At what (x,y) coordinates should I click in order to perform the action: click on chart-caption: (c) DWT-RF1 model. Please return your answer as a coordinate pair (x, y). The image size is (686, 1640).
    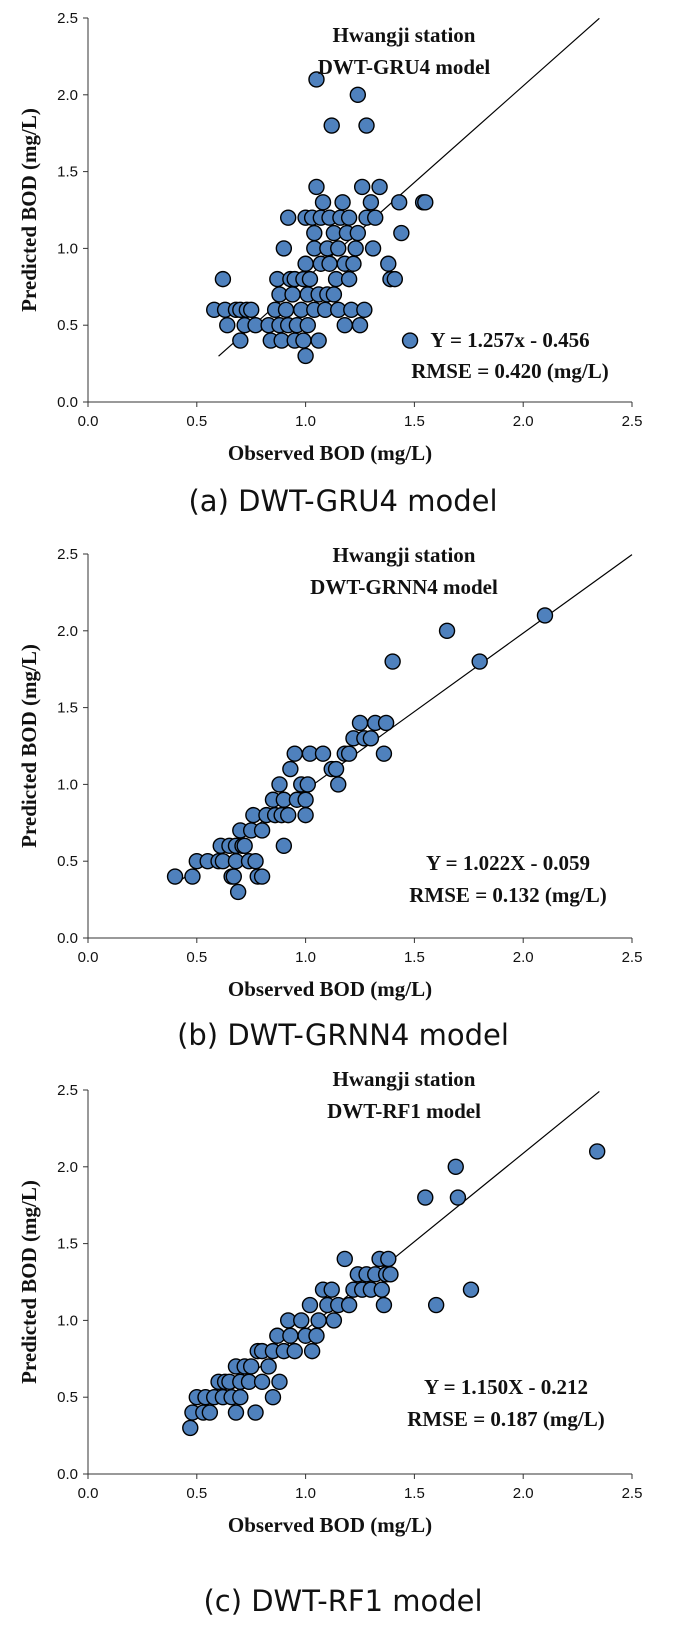
    Looking at the image, I should click on (343, 1601).